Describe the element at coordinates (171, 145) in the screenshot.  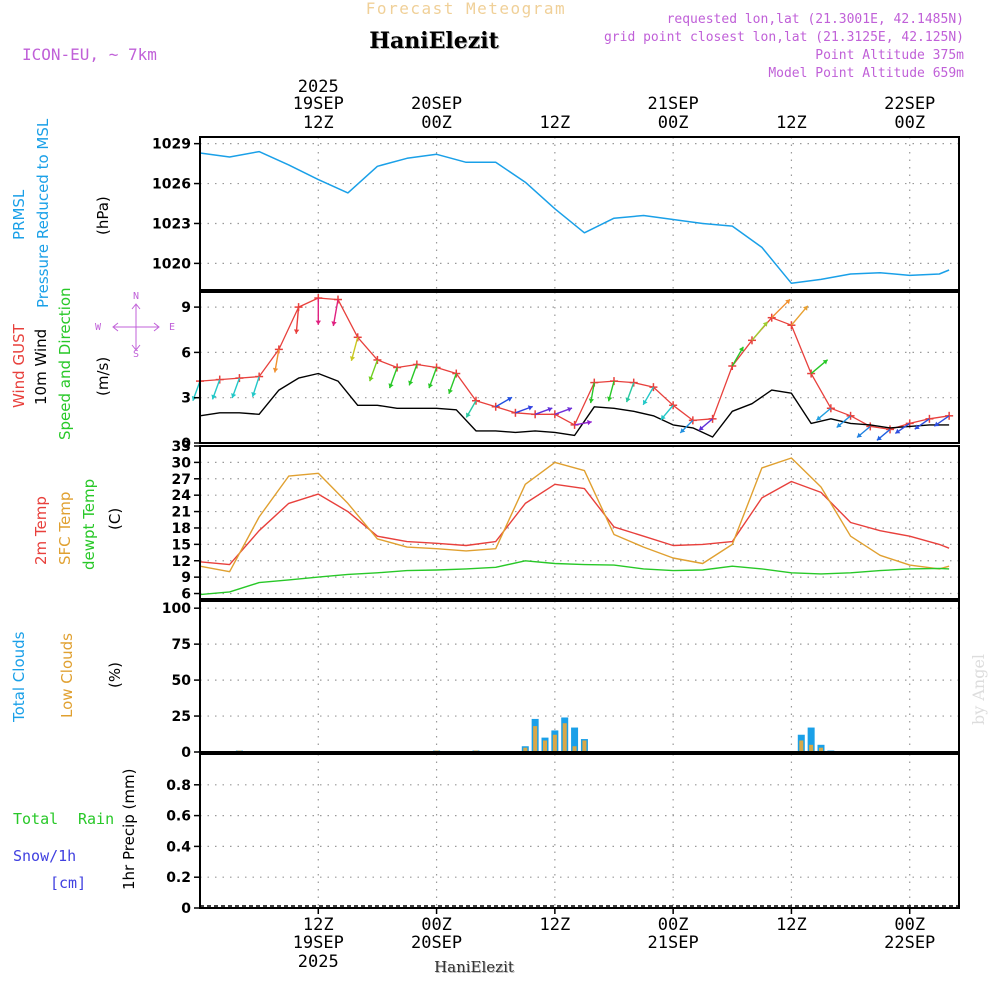
I see `pressure-ytick-label: 1029` at that location.